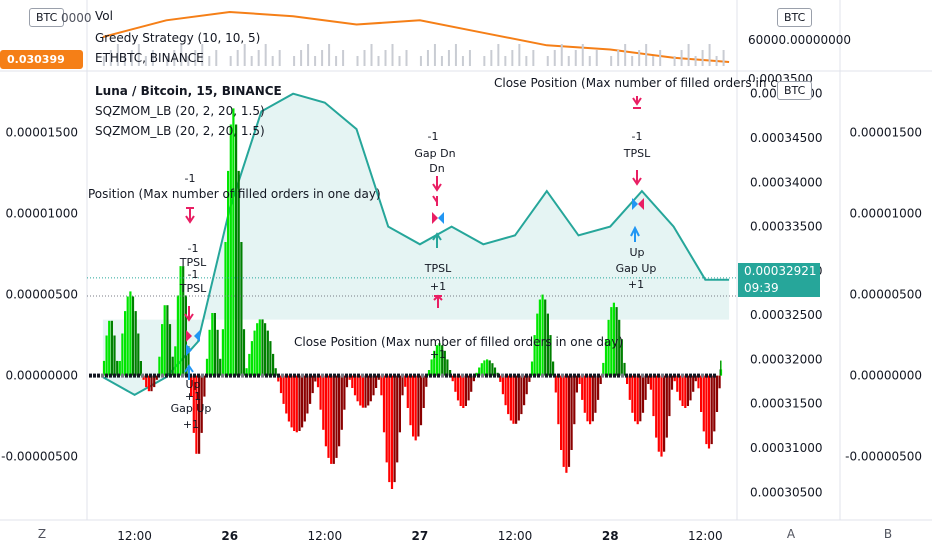  What do you see at coordinates (188, 91) in the screenshot?
I see `main-pane-title: Luna / Bitcoin, 15, BINANCE` at bounding box center [188, 91].